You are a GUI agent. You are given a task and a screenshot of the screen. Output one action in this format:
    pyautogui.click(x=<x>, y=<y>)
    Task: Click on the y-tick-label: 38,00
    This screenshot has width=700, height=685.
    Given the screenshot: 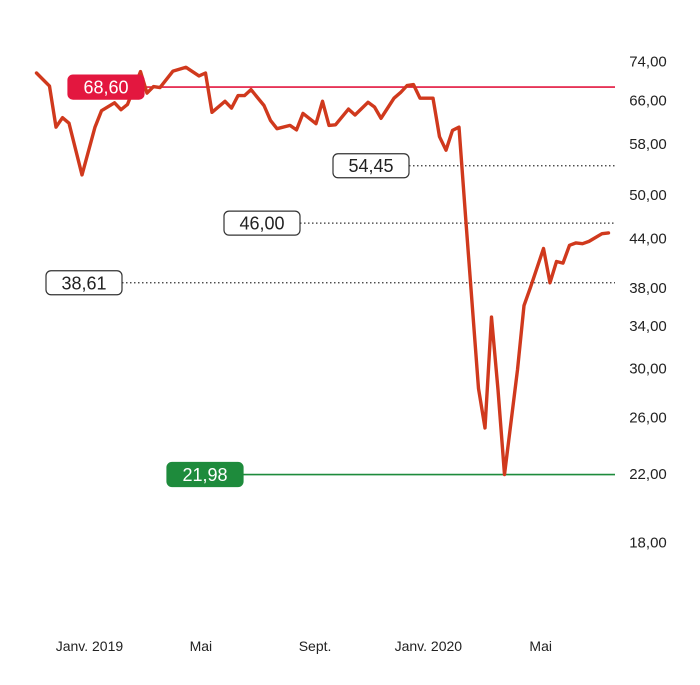 What is the action you would take?
    pyautogui.click(x=648, y=288)
    